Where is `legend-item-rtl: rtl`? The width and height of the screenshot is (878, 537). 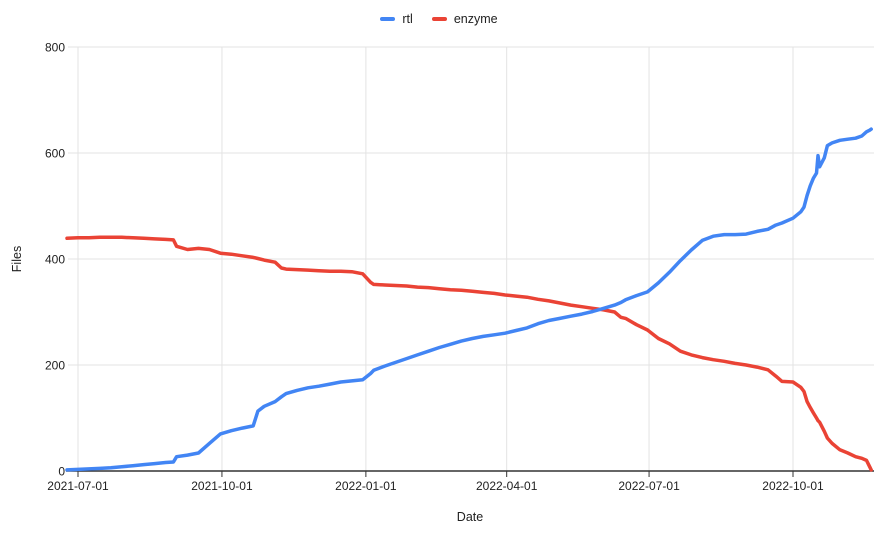 legend-item-rtl: rtl is located at coordinates (396, 19).